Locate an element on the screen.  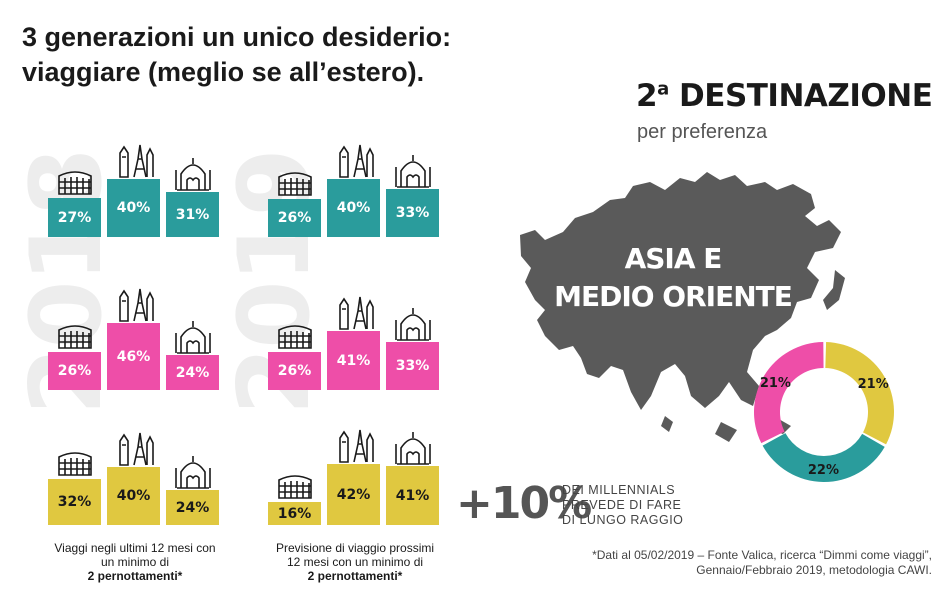
donut-label-1: 22% is located at coordinates (823, 470).